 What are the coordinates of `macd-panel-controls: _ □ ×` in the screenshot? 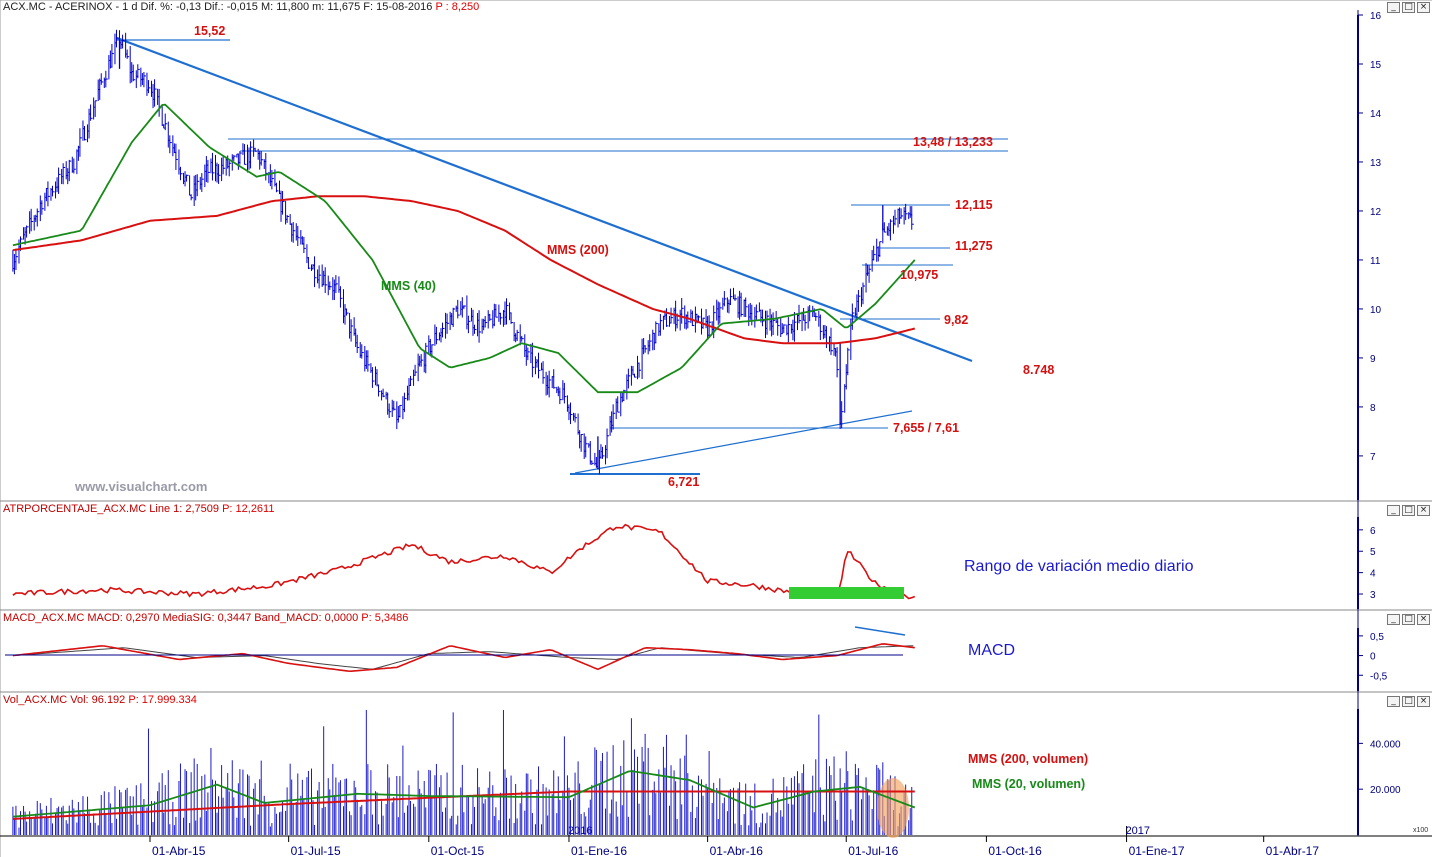 It's located at (1408, 619).